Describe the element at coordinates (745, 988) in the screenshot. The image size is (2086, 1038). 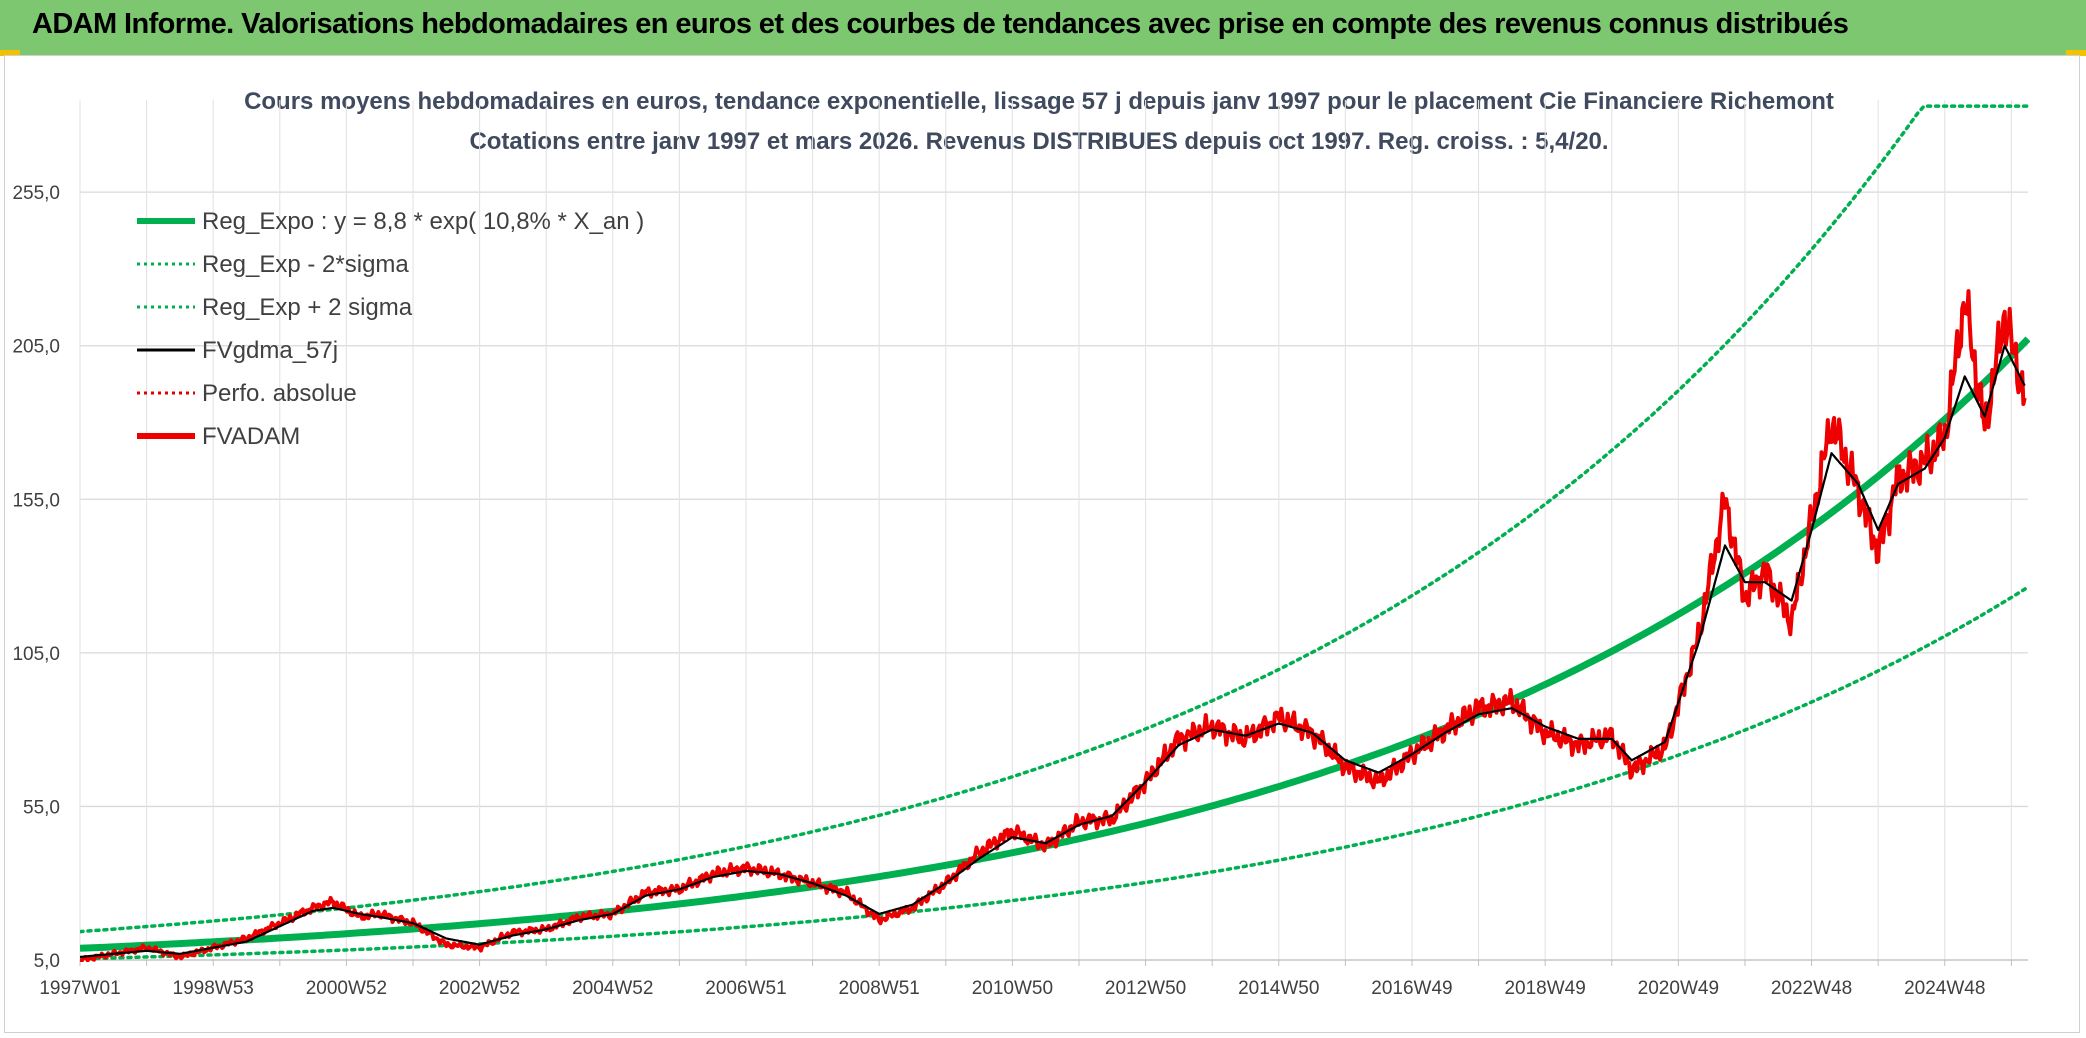
I see `x-tick-label: 2006W51` at that location.